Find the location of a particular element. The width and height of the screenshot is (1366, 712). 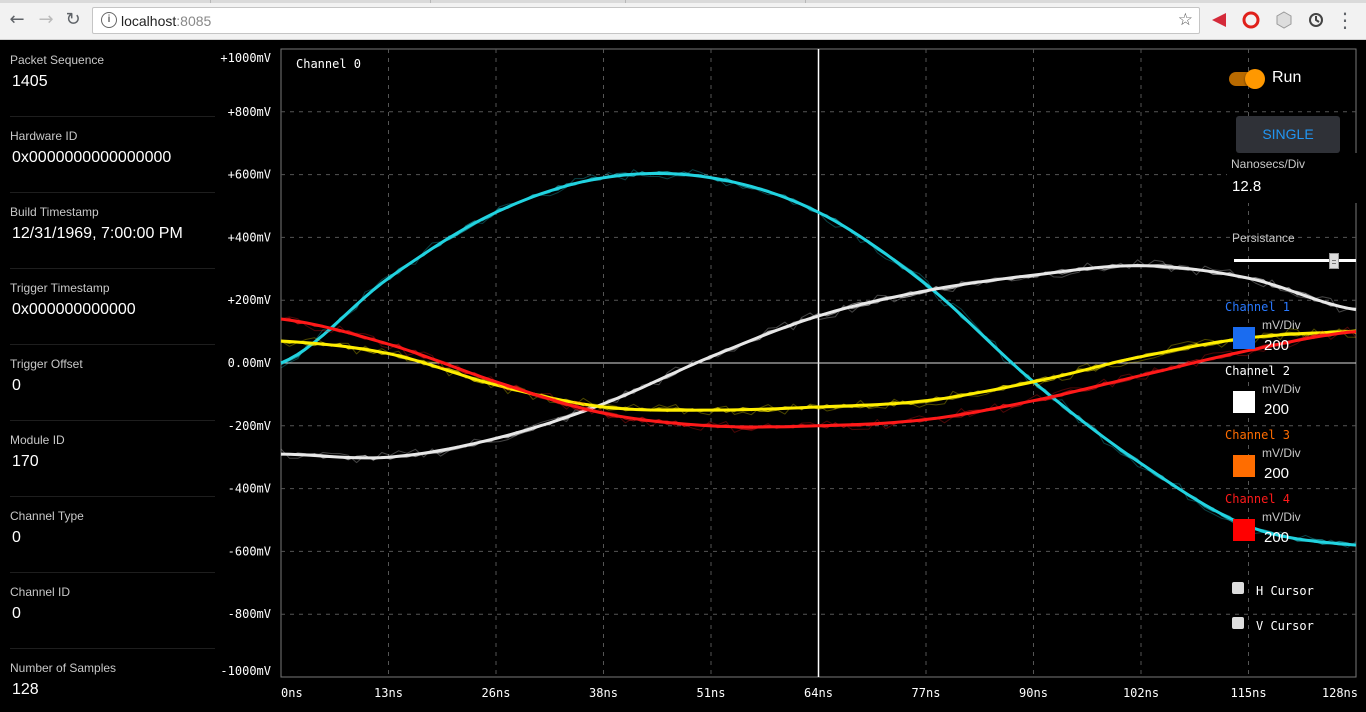

channel-3-color-swatch is located at coordinates (1244, 466).